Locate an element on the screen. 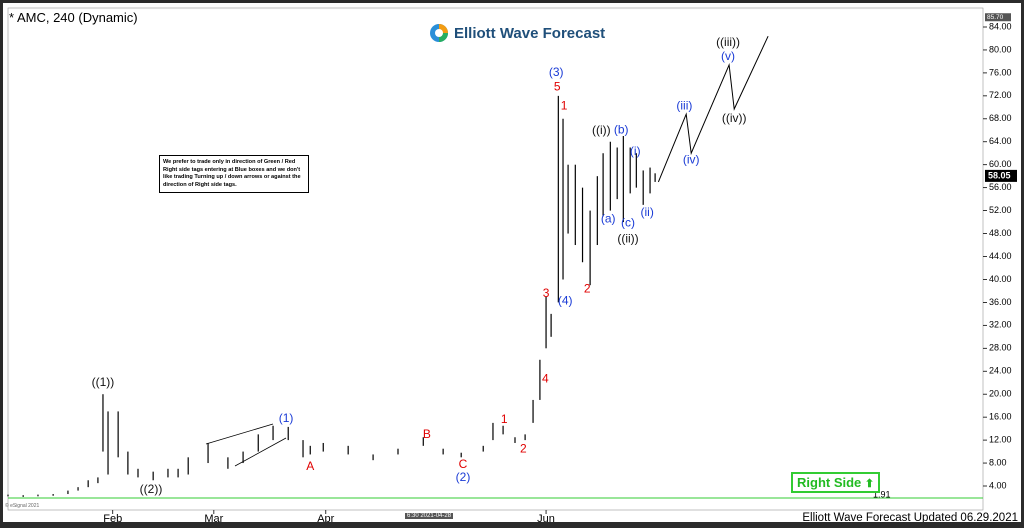  y-tick-label: 12.00 is located at coordinates (1000, 439).